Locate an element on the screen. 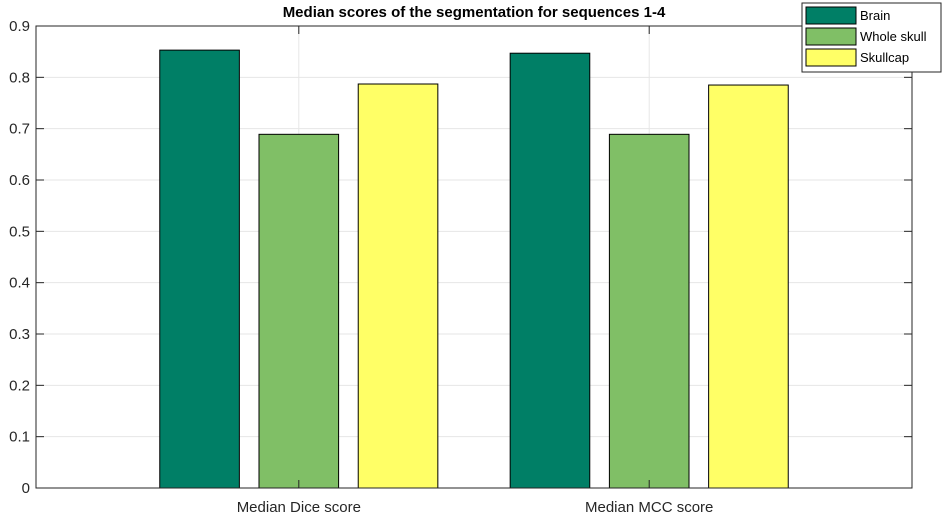 Image resolution: width=943 pixels, height=515 pixels. y-tick-label: 0.2 is located at coordinates (19, 385).